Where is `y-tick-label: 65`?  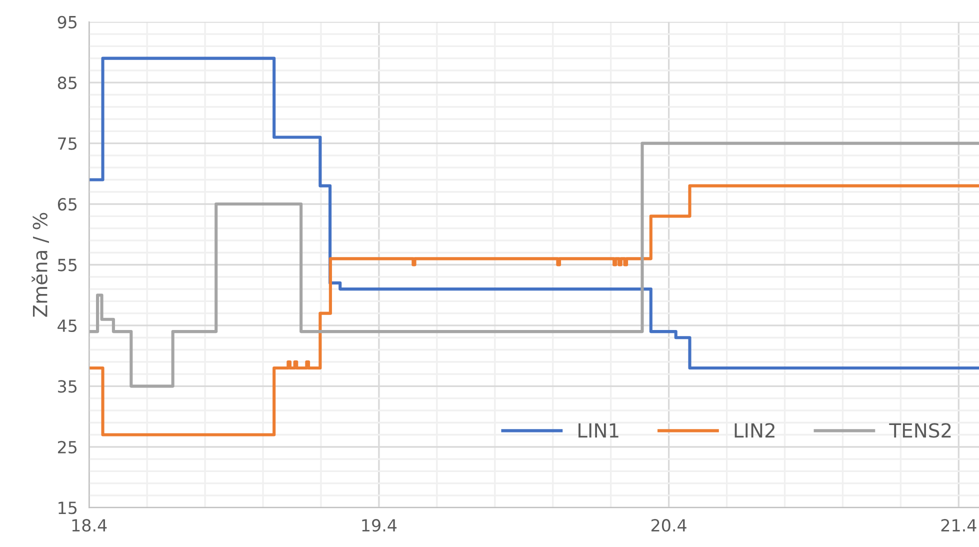
y-tick-label: 65 is located at coordinates (67, 204).